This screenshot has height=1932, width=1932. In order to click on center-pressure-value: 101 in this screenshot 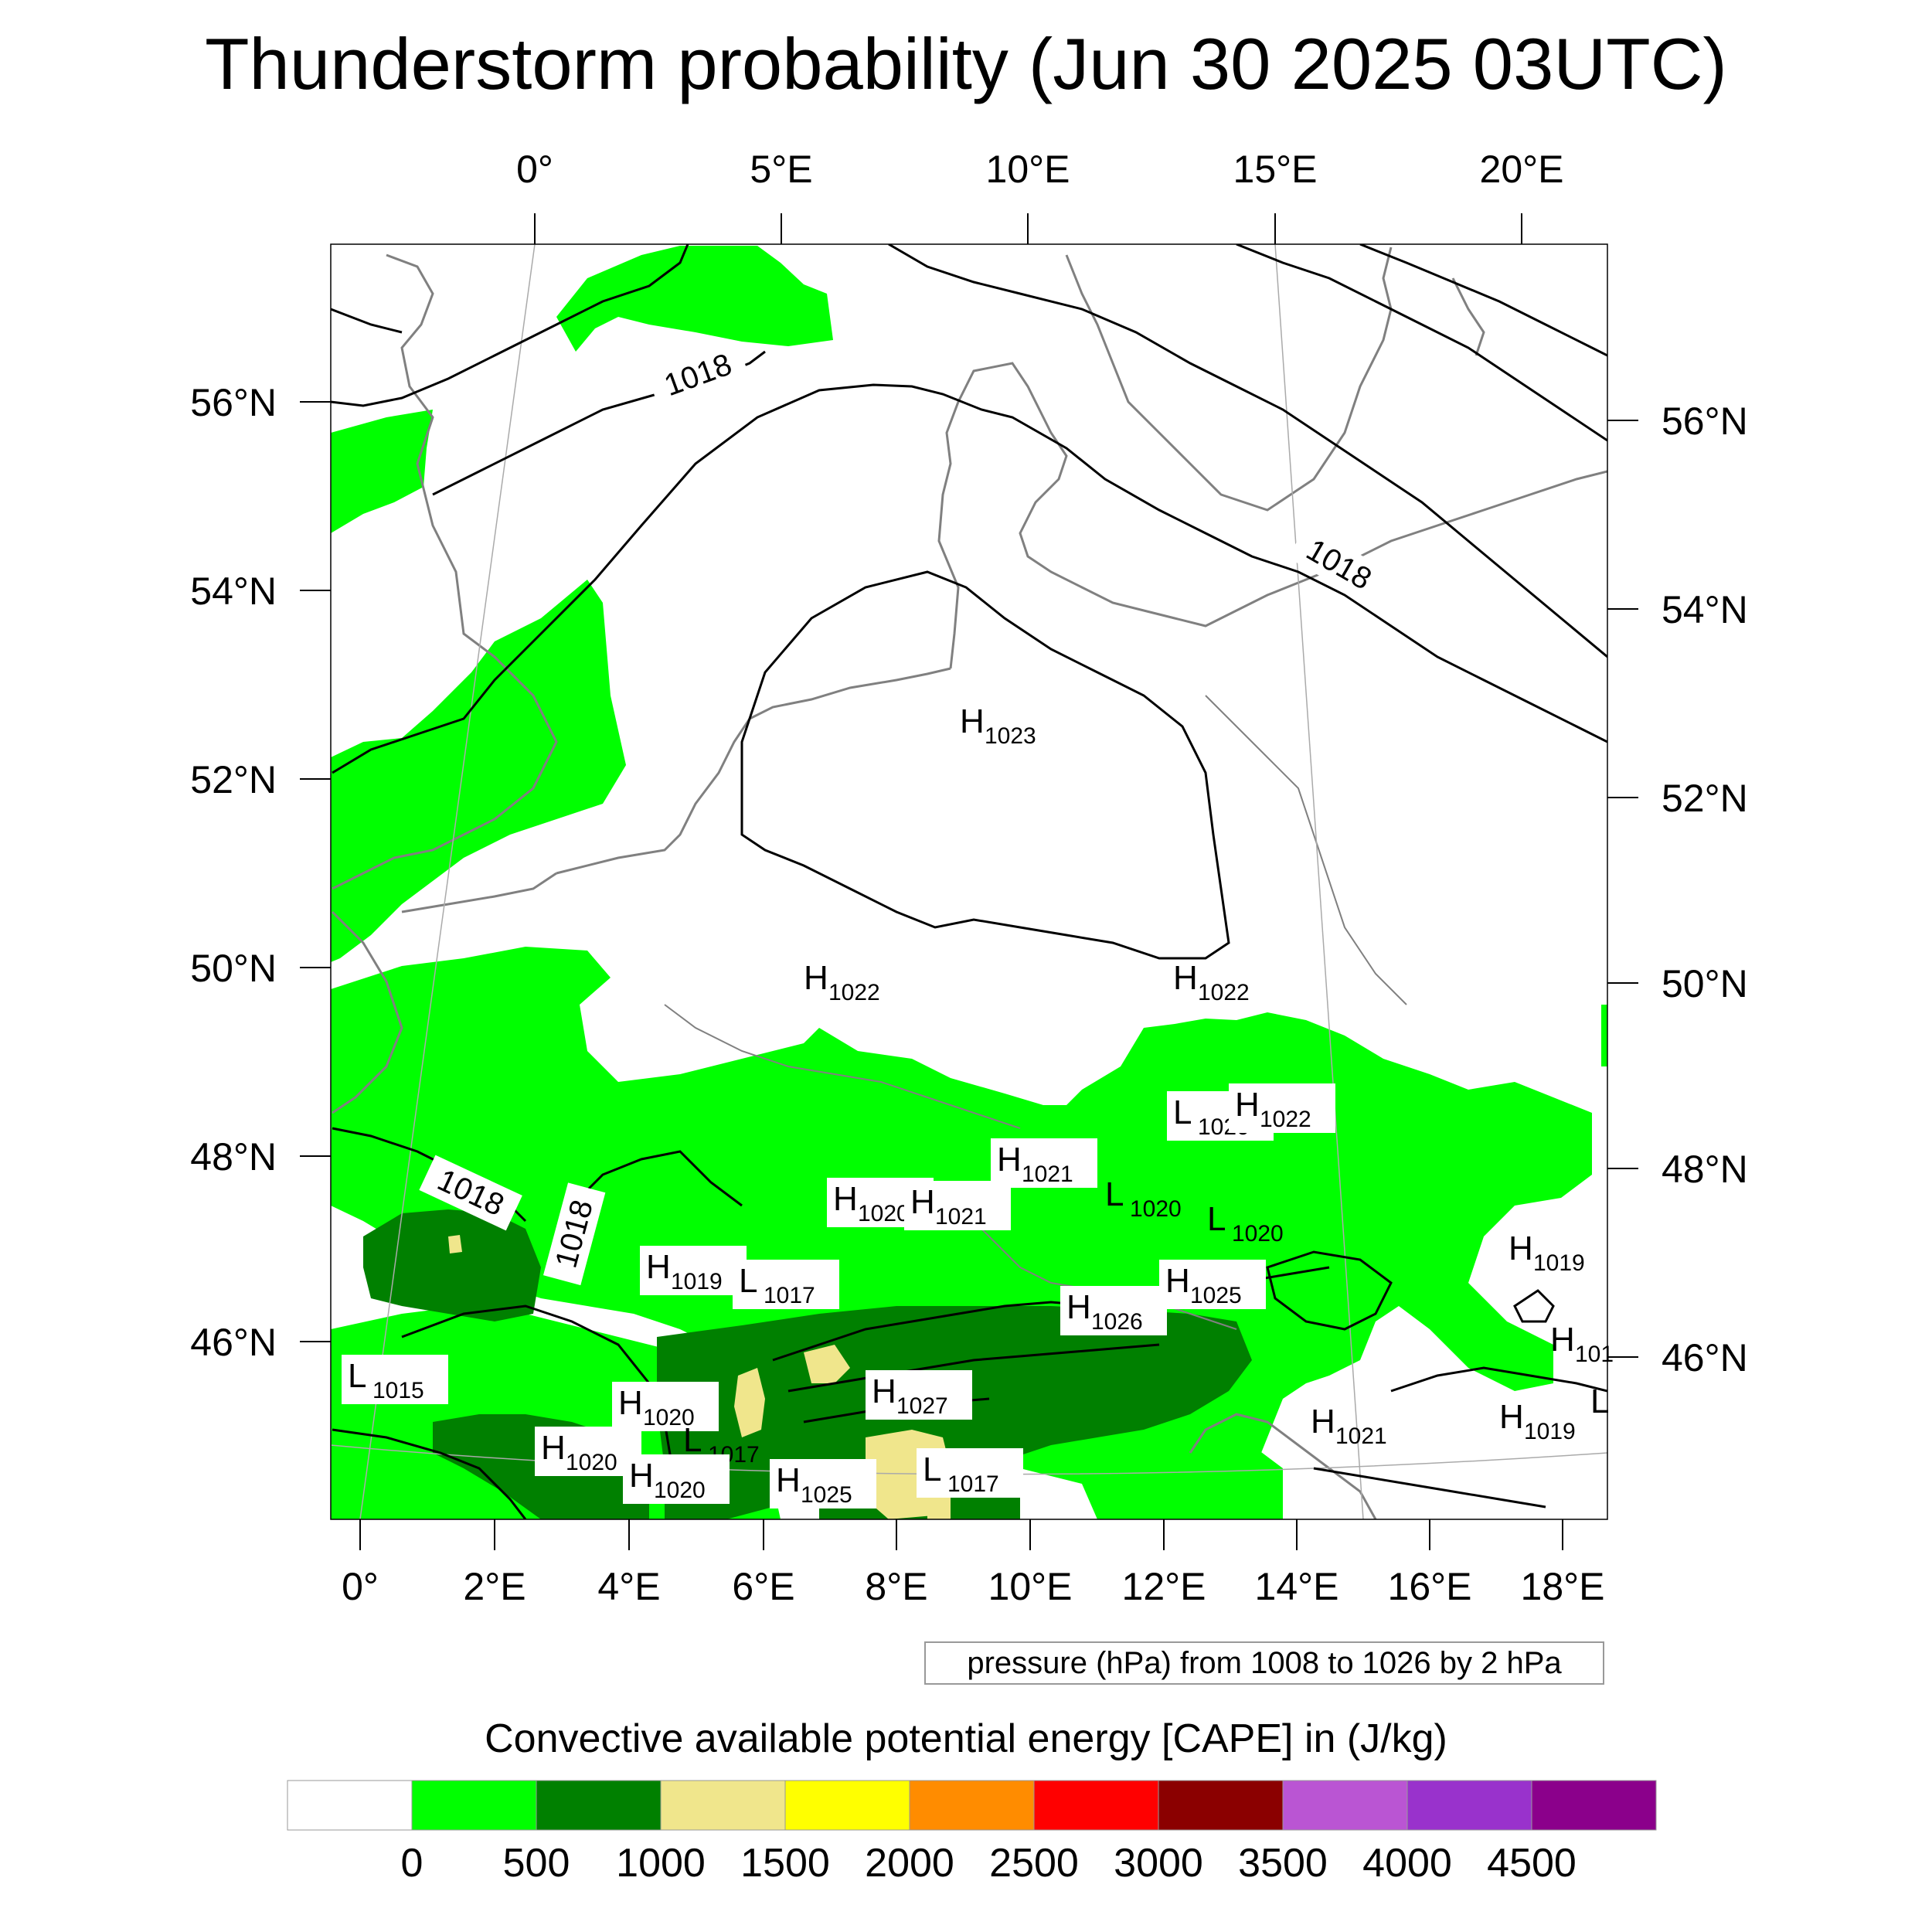, I will do `click(1595, 1355)`.